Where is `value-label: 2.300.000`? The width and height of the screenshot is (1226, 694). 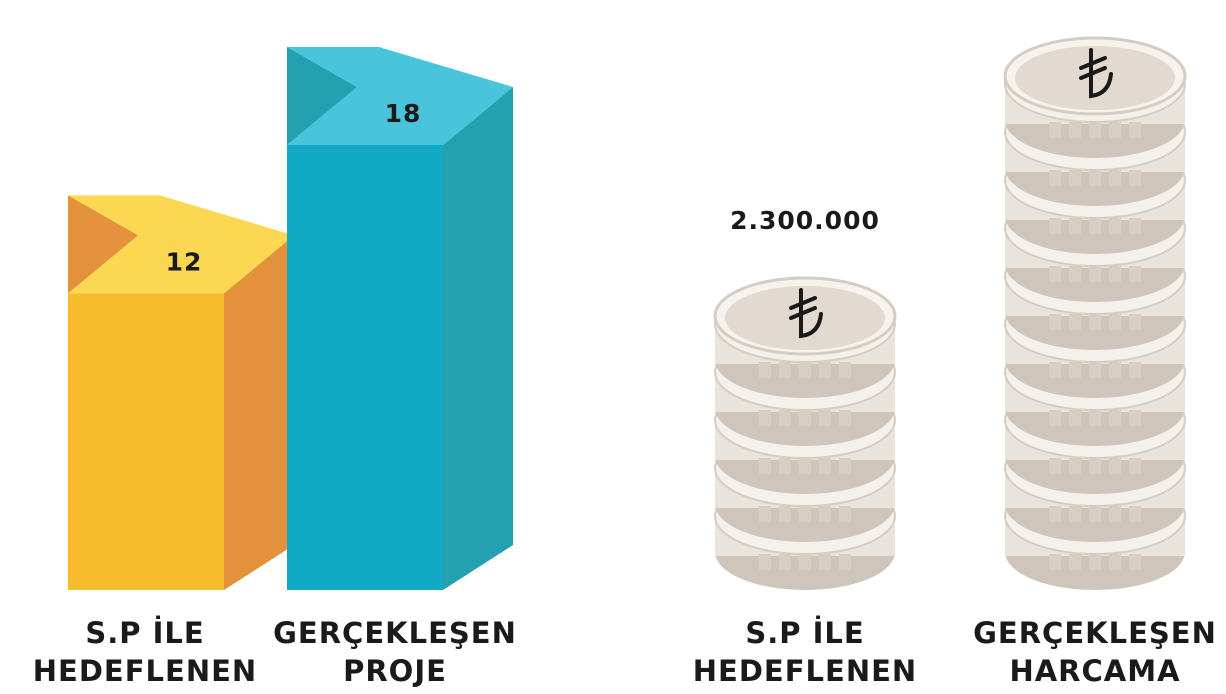
value-label: 2.300.000 is located at coordinates (805, 220).